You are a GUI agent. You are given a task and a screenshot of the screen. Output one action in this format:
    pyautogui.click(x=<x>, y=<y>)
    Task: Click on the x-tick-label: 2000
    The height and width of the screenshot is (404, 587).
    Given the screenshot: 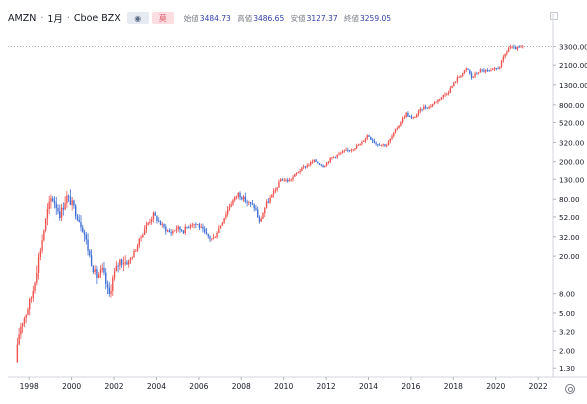 What is the action you would take?
    pyautogui.click(x=71, y=386)
    